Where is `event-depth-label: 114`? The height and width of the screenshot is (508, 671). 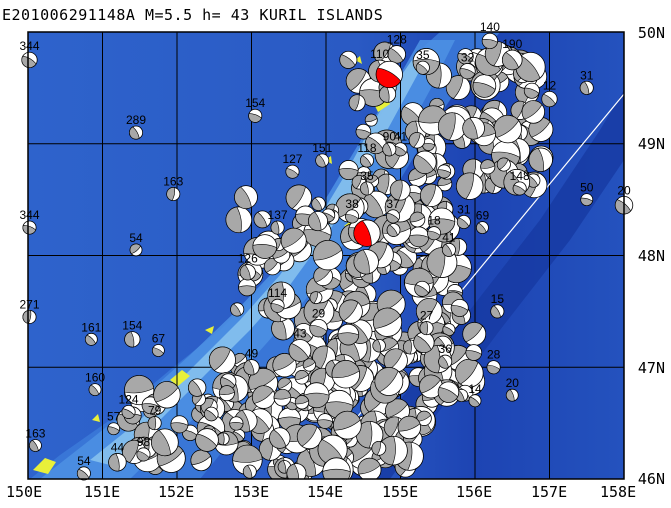
event-depth-label: 114 is located at coordinates (277, 293).